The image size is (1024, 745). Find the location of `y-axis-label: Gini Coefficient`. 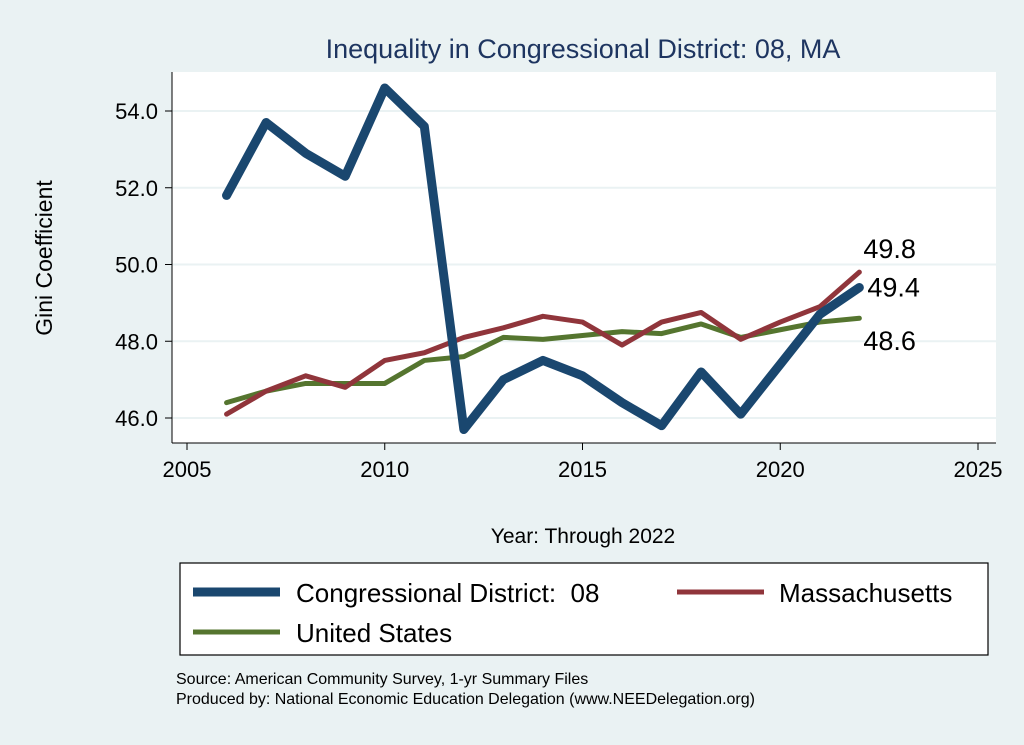

y-axis-label: Gini Coefficient is located at coordinates (44, 258).